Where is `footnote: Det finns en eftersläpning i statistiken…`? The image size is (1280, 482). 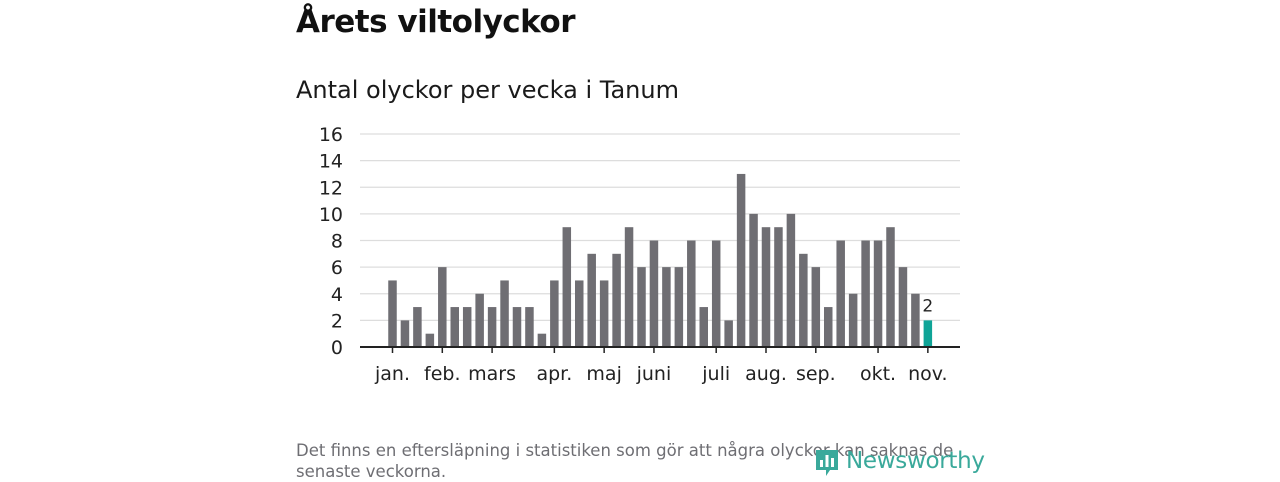 footnote: Det finns en eftersläpning i statistiken… is located at coordinates (625, 461).